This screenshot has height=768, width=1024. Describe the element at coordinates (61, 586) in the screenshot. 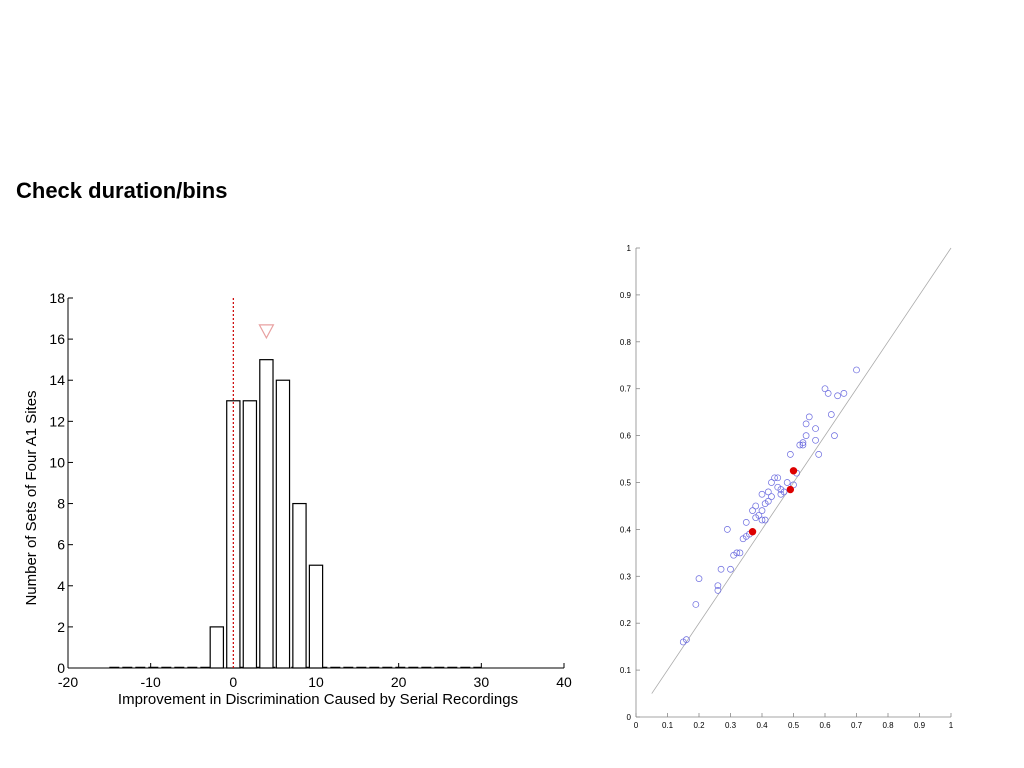

I see `hist-y-tick-label: 4` at that location.